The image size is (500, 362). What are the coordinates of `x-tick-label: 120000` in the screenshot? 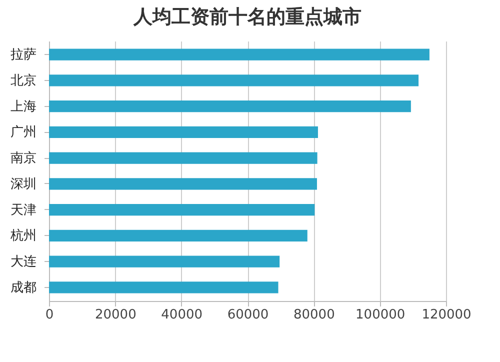 It's located at (447, 315).